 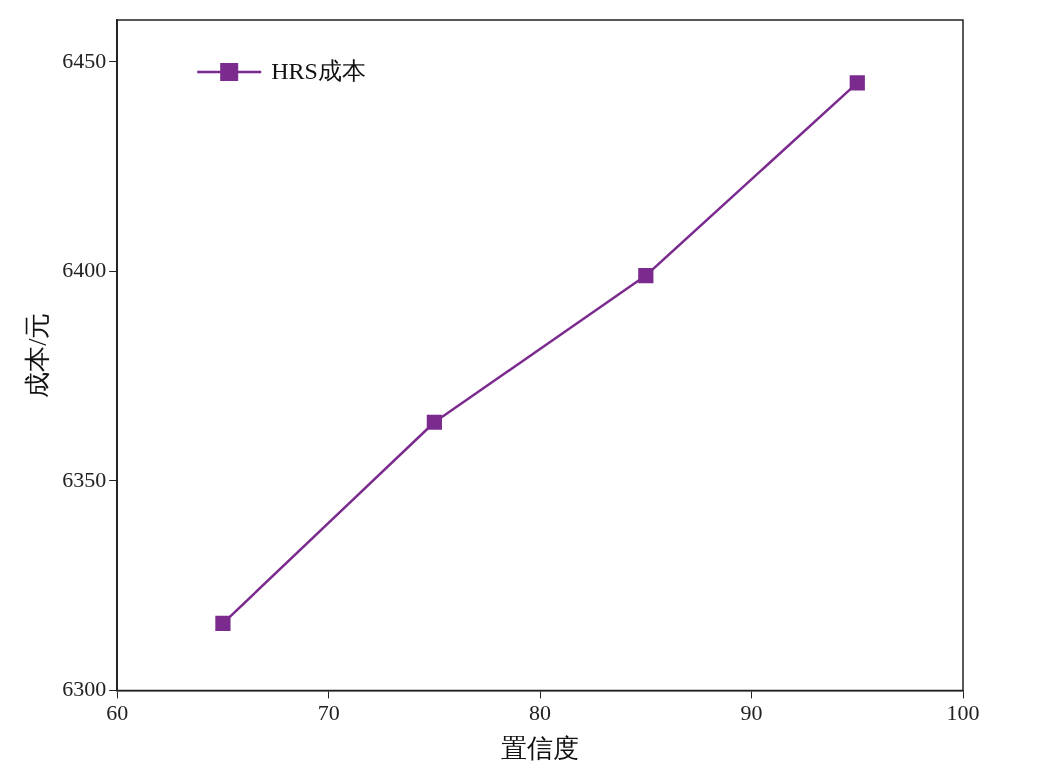 What do you see at coordinates (84, 270) in the screenshot?
I see `y-tick-label: 6400` at bounding box center [84, 270].